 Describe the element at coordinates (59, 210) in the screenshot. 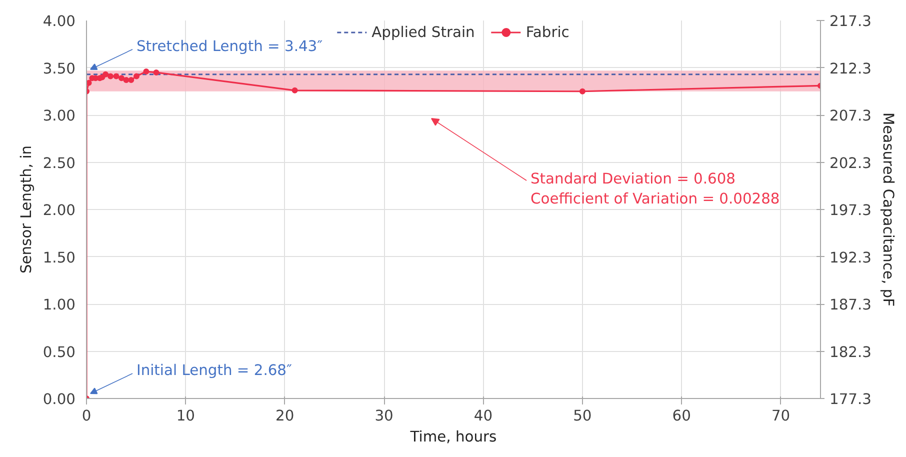

I see `y-tick-label: 2.00` at that location.